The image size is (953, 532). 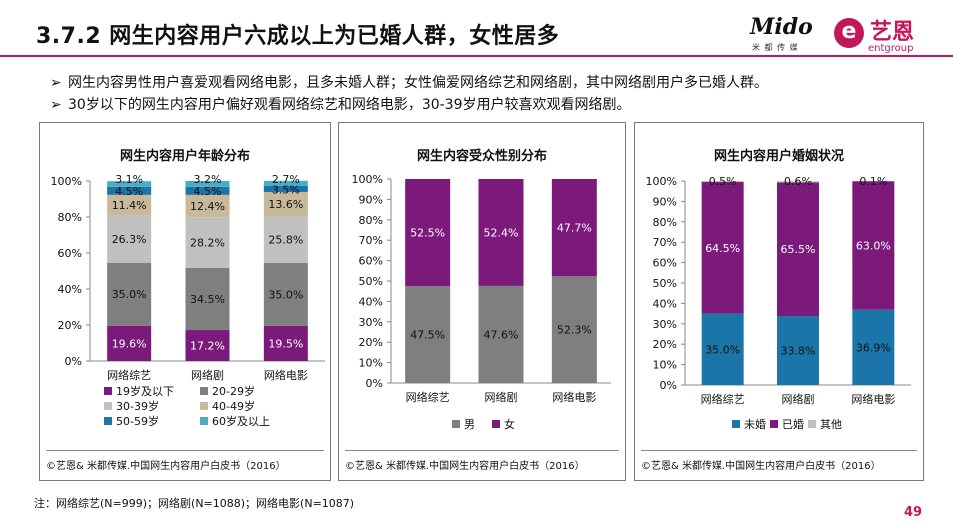 I want to click on data-label: 25.8%, so click(x=285, y=240).